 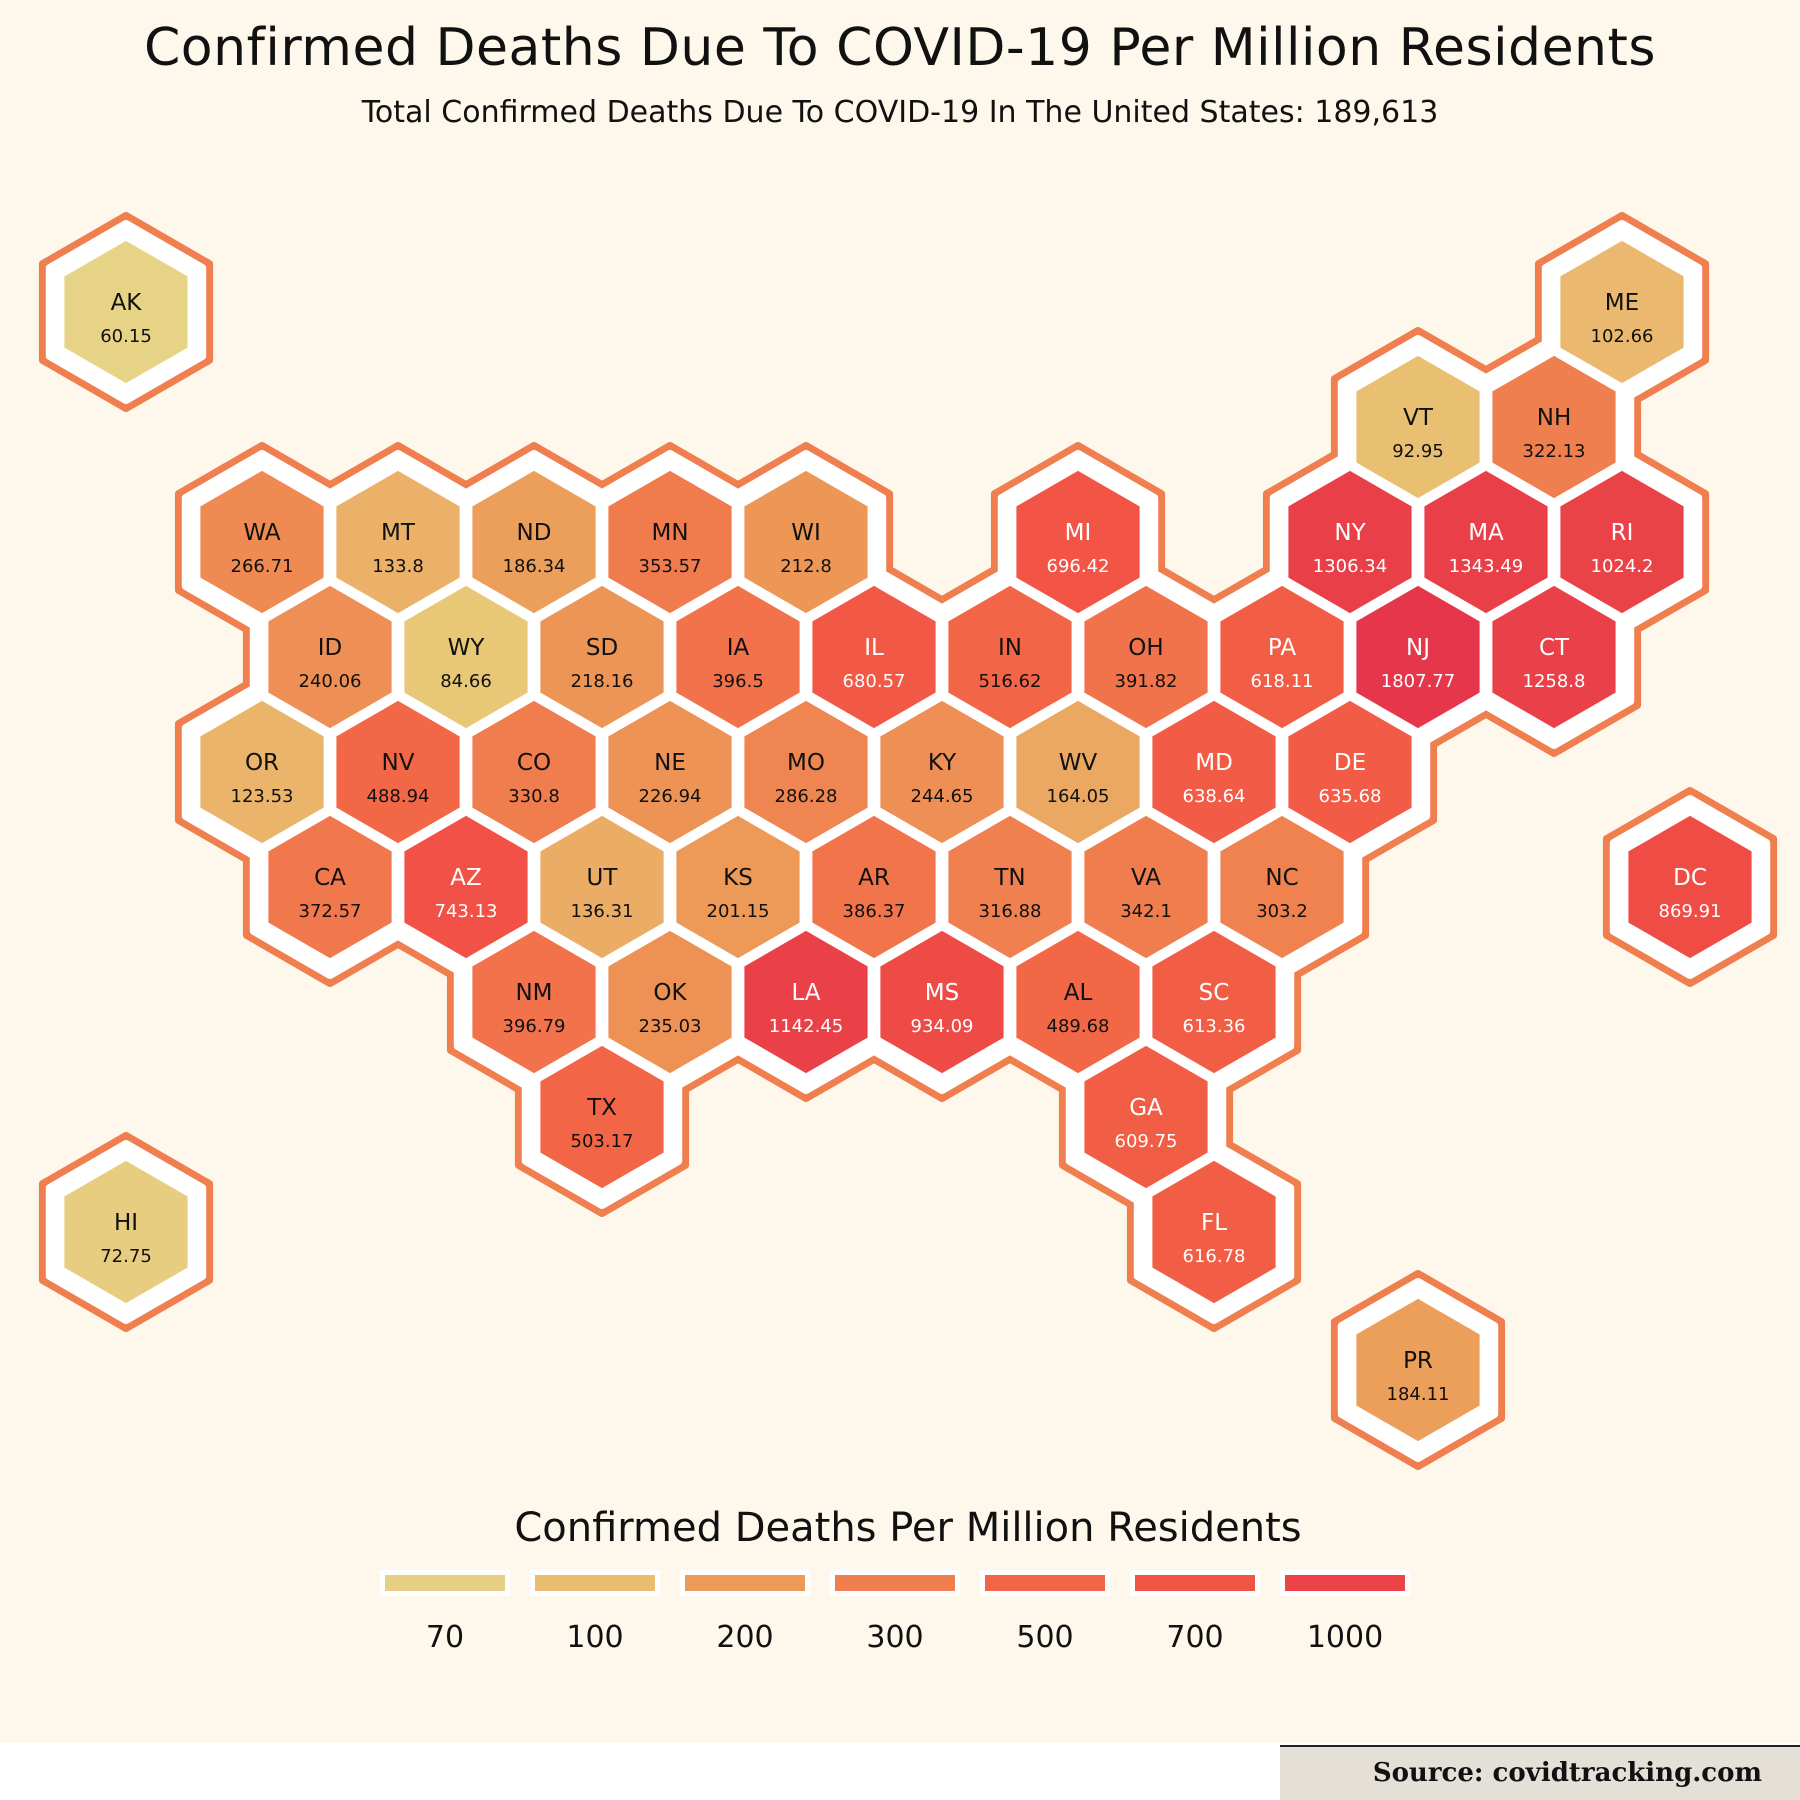 What do you see at coordinates (330, 911) in the screenshot?
I see `state-value: 372.57` at bounding box center [330, 911].